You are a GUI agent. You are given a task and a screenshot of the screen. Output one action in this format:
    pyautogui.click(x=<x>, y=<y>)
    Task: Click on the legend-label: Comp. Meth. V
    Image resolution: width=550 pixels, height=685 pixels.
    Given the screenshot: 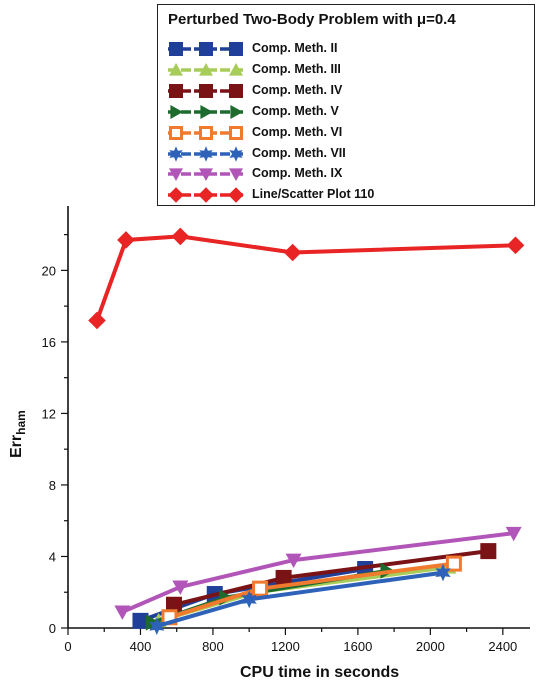 What is the action you would take?
    pyautogui.click(x=295, y=110)
    